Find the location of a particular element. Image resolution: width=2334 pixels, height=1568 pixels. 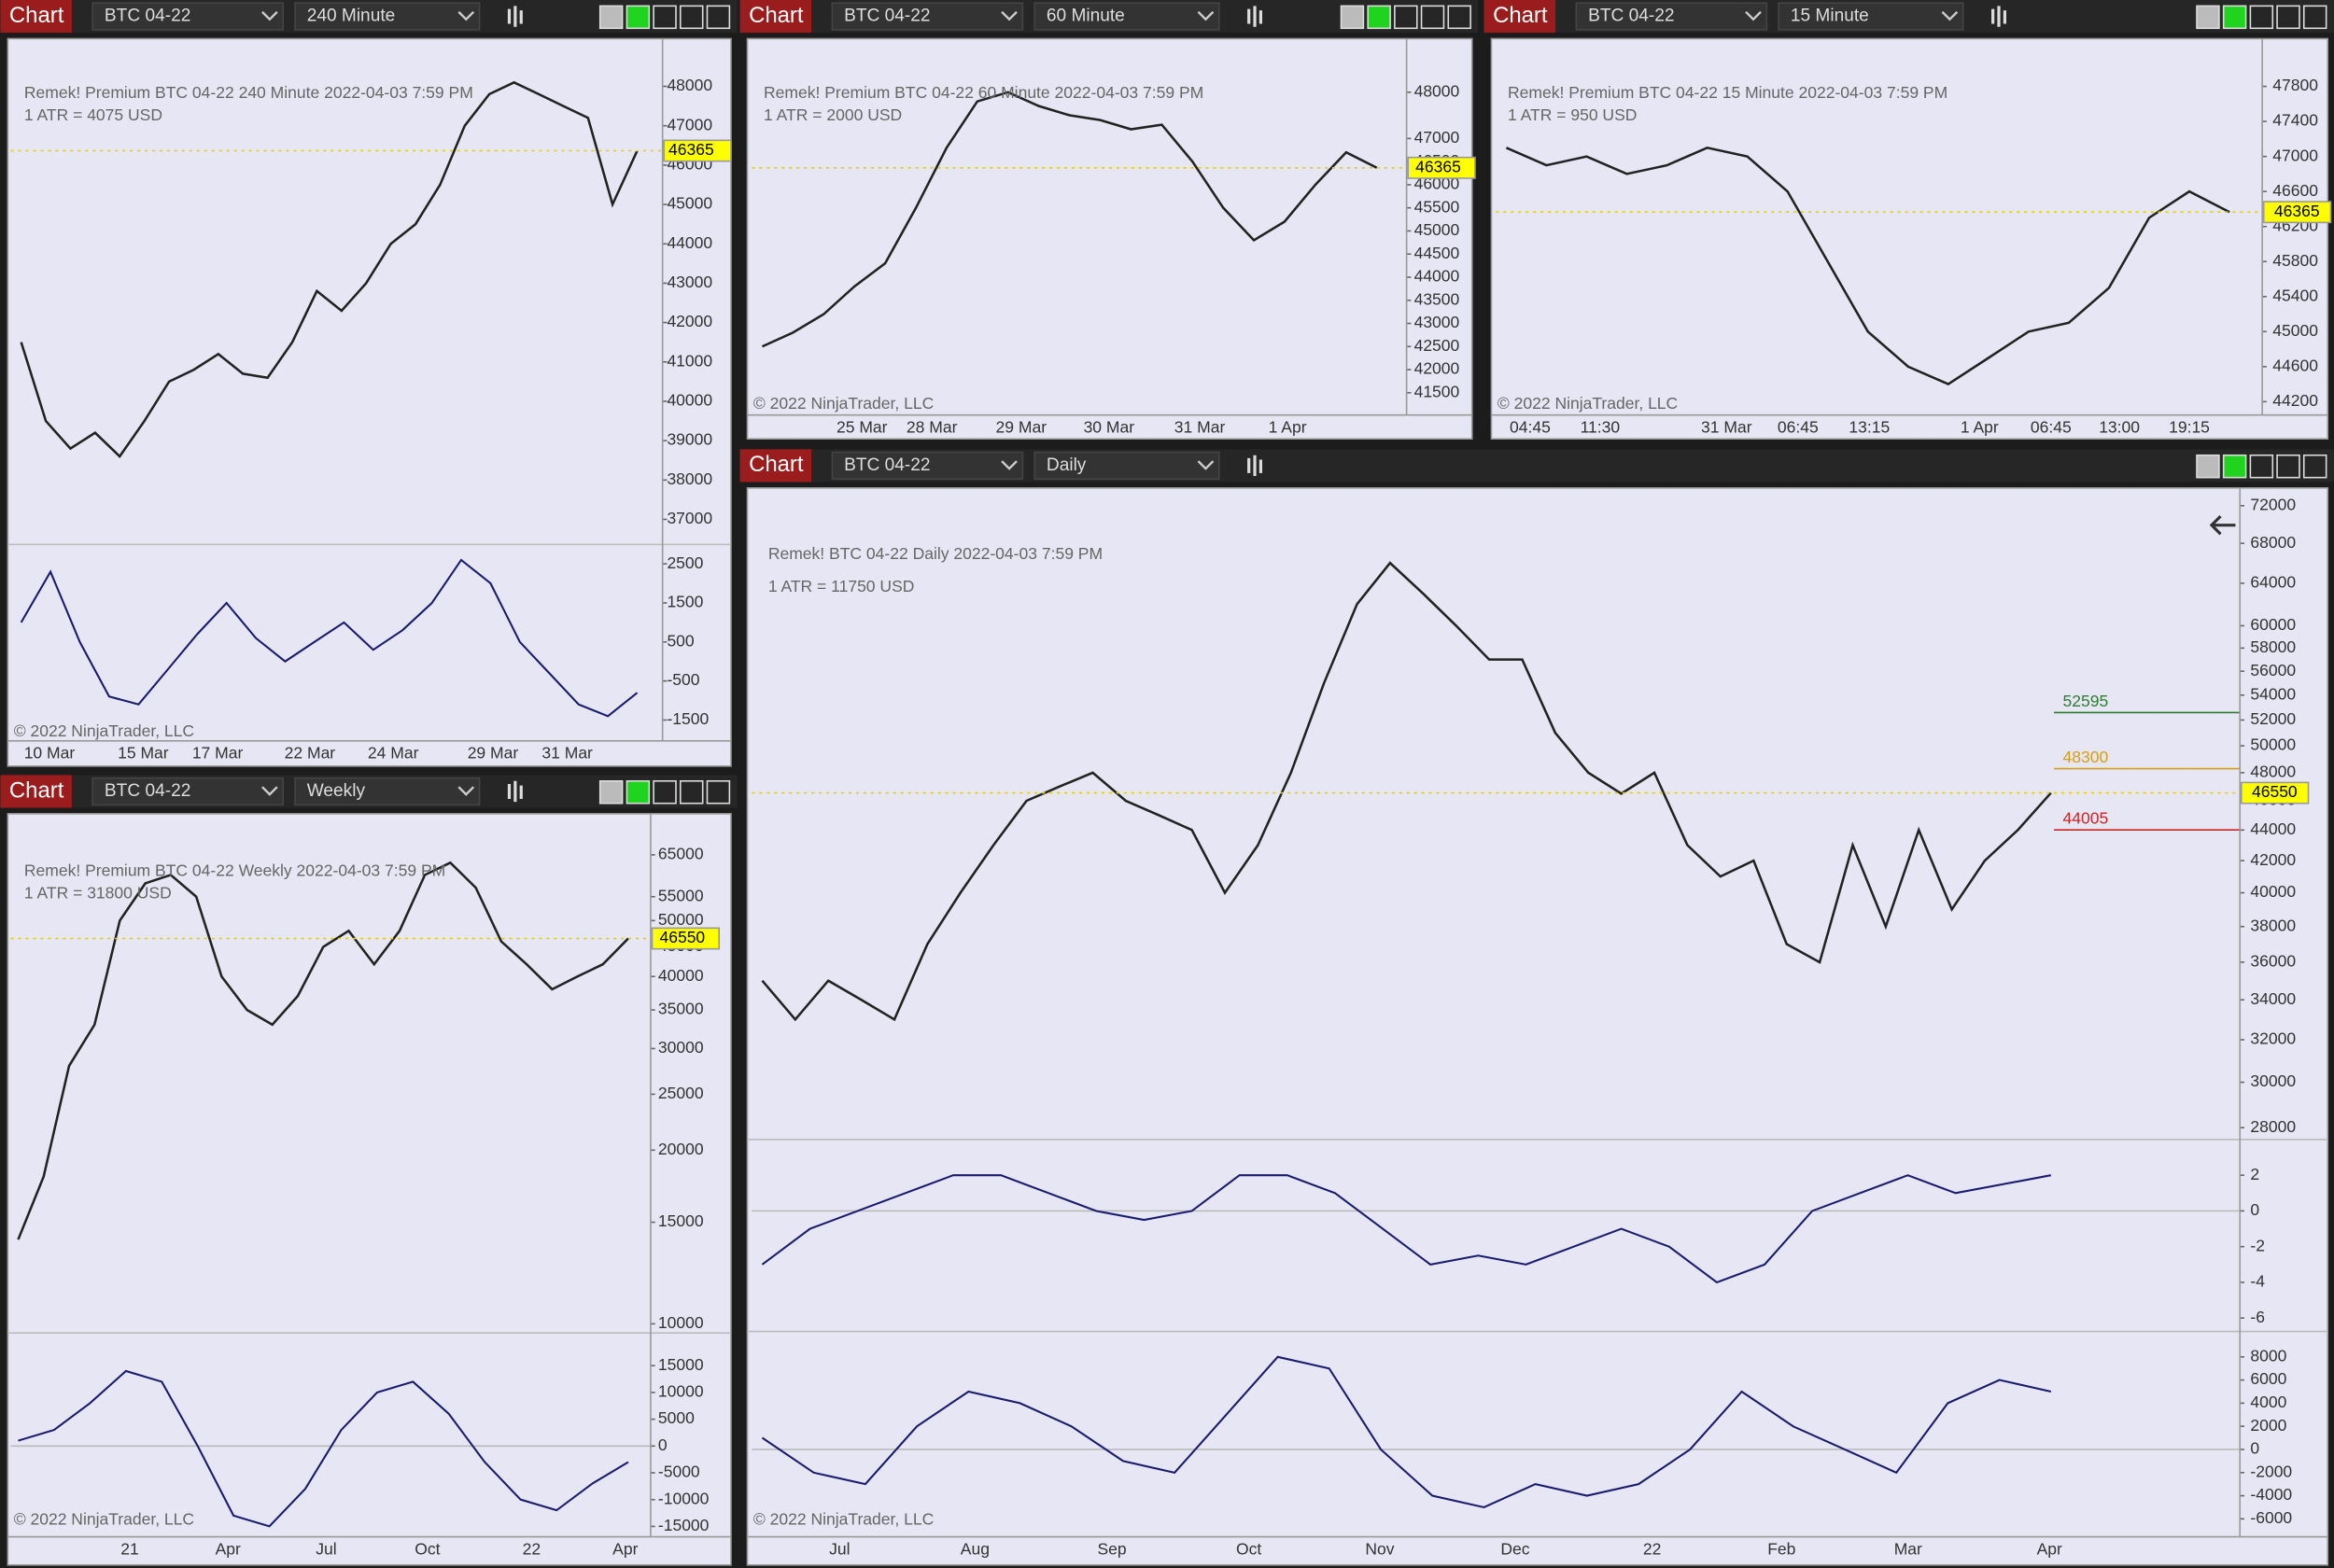

price-line is located at coordinates (323, 1050).